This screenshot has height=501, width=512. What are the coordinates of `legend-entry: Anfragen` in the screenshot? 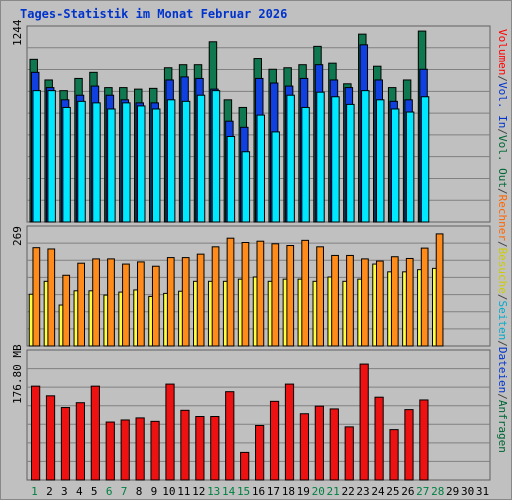 It's located at (502, 426).